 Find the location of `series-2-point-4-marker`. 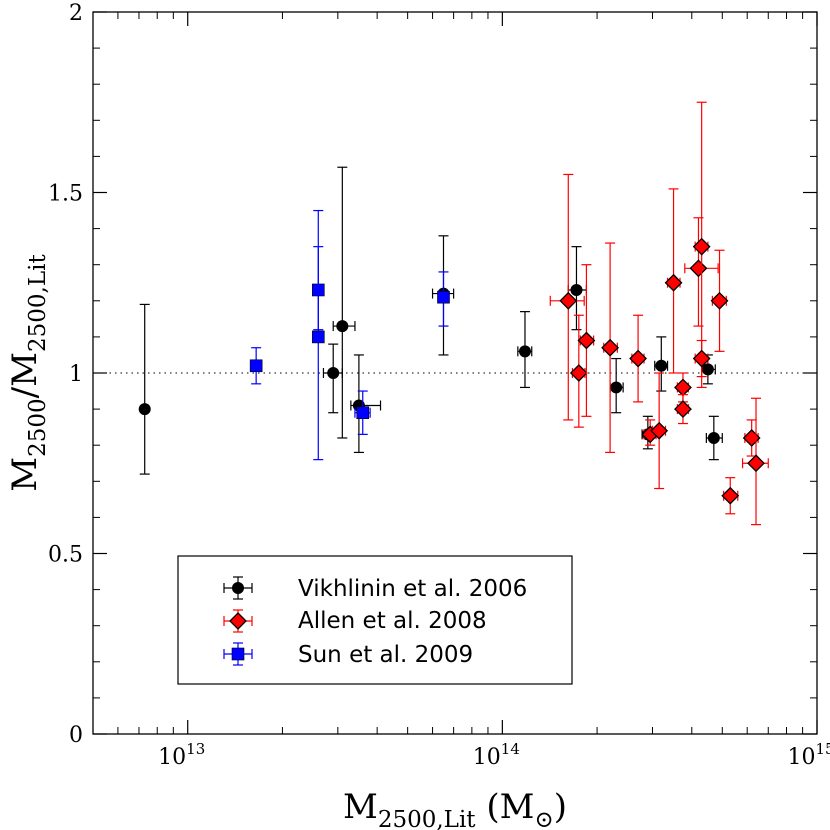

series-2-point-4-marker is located at coordinates (443, 297).